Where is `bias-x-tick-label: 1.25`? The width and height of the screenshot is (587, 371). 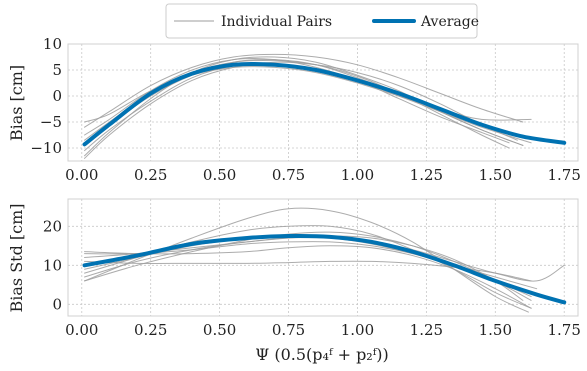 bias-x-tick-label: 1.25 is located at coordinates (426, 175).